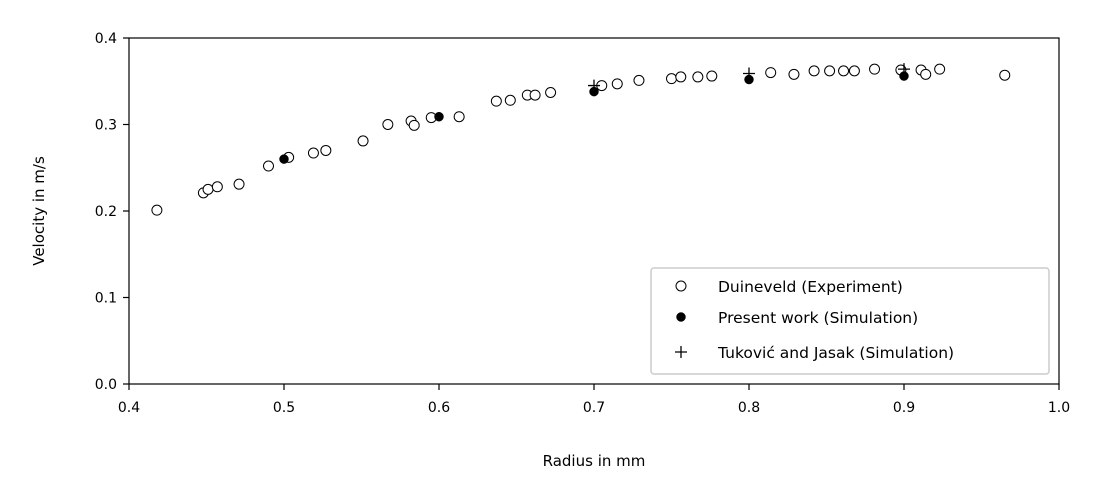 The width and height of the screenshot is (1105, 500). I want to click on series-plus, so click(749, 77).